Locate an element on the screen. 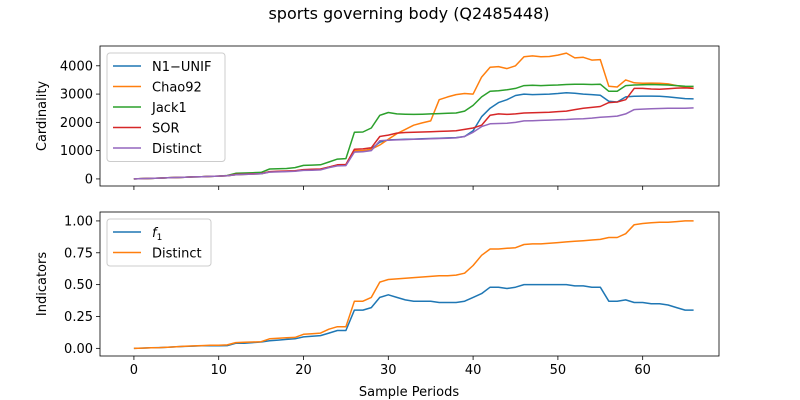 This screenshot has height=400, width=800. y-axis-label: Indicators is located at coordinates (42, 284).